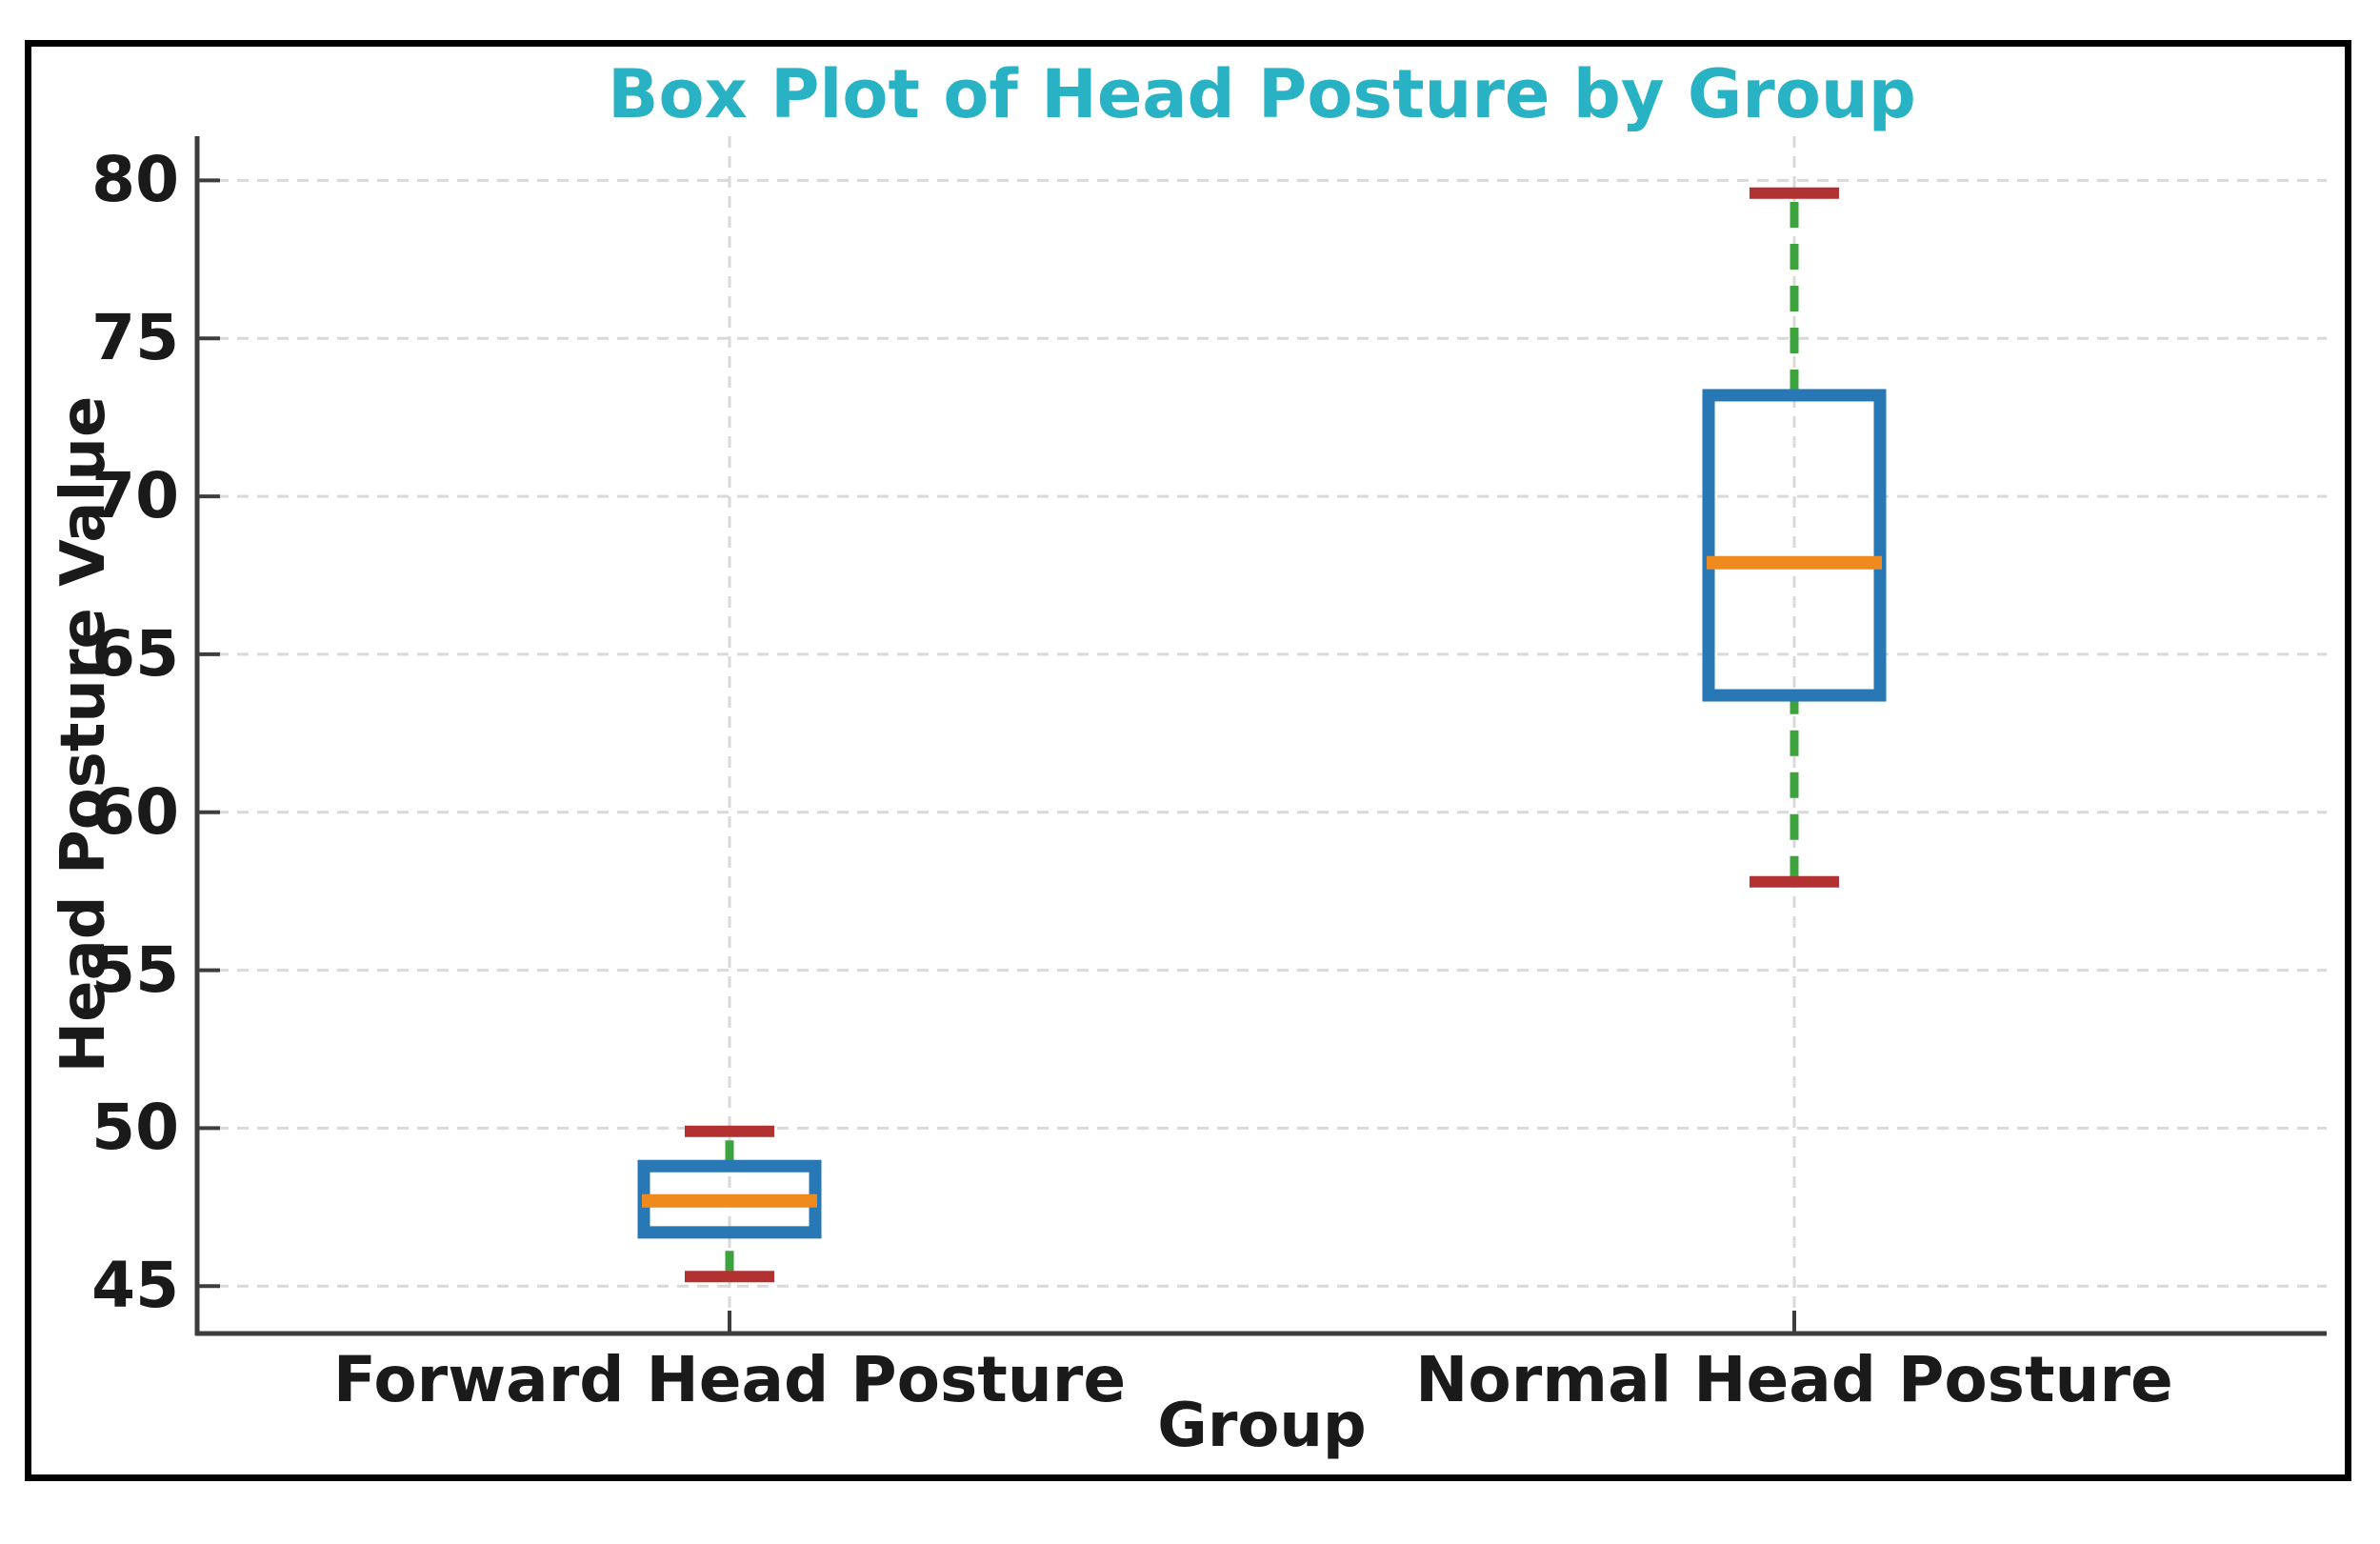  I want to click on chart-title: Box Plot of Head Posture by Group, so click(1262, 94).